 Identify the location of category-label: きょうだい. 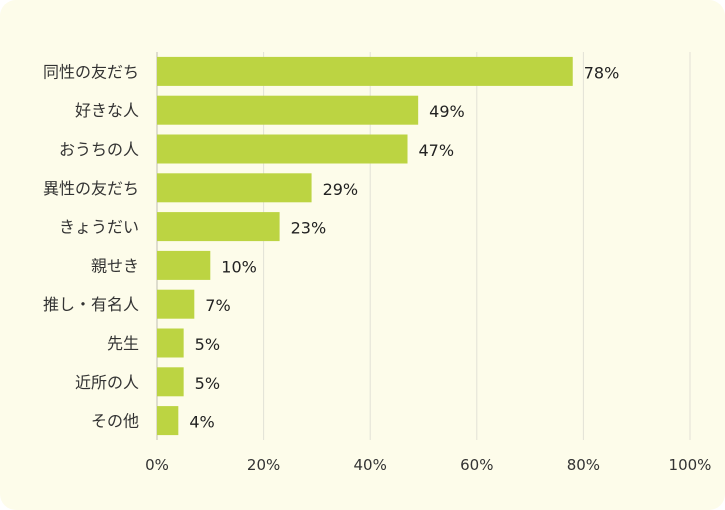
(99, 227).